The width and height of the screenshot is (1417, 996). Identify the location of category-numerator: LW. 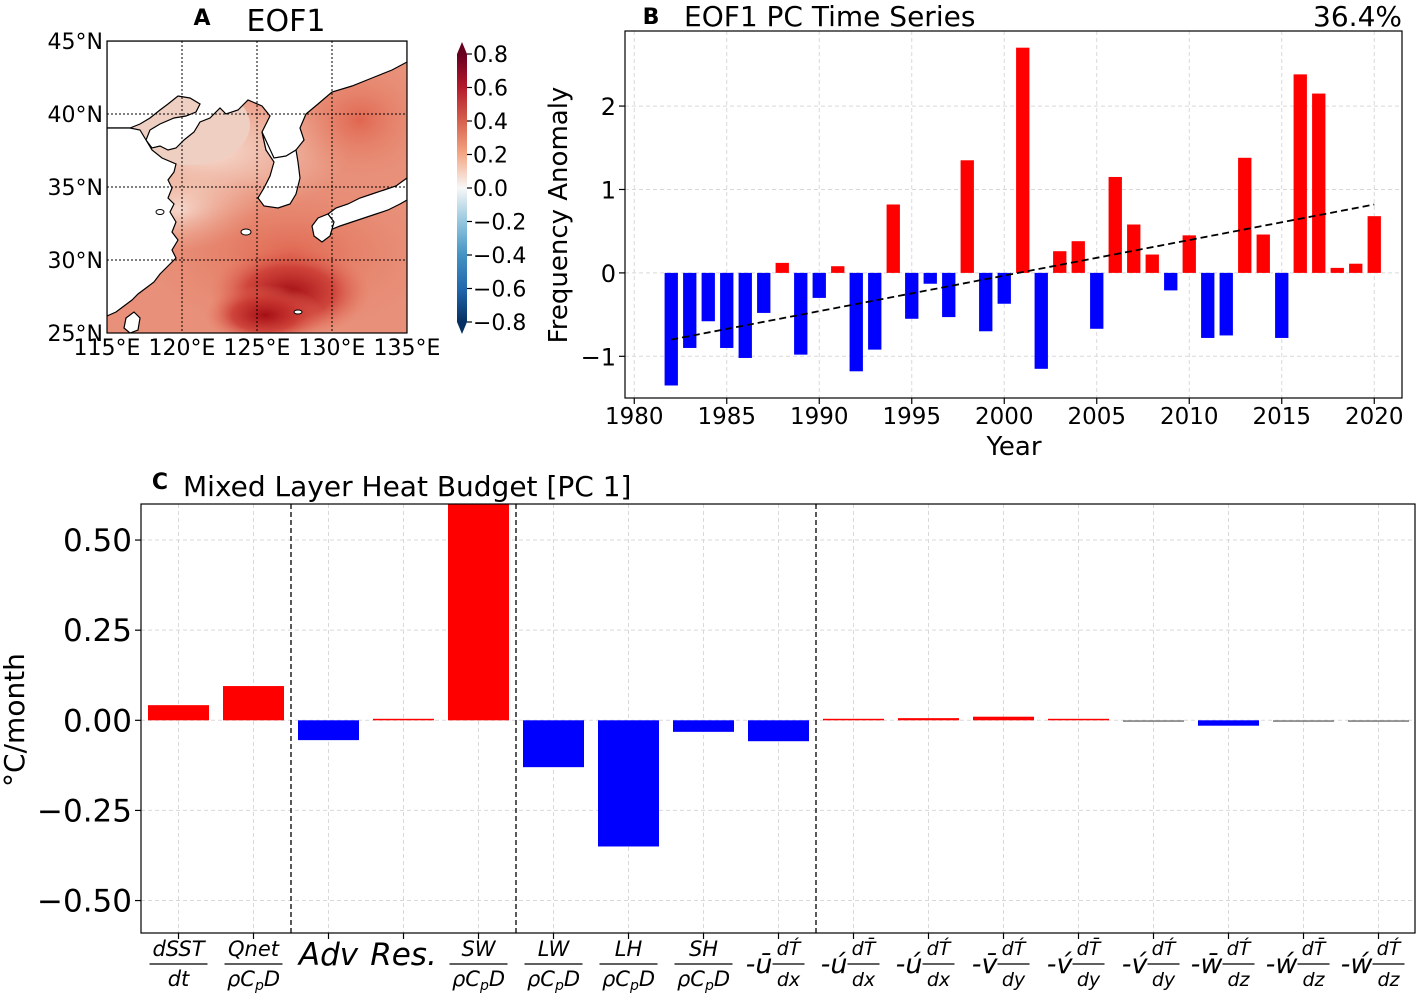
(554, 949).